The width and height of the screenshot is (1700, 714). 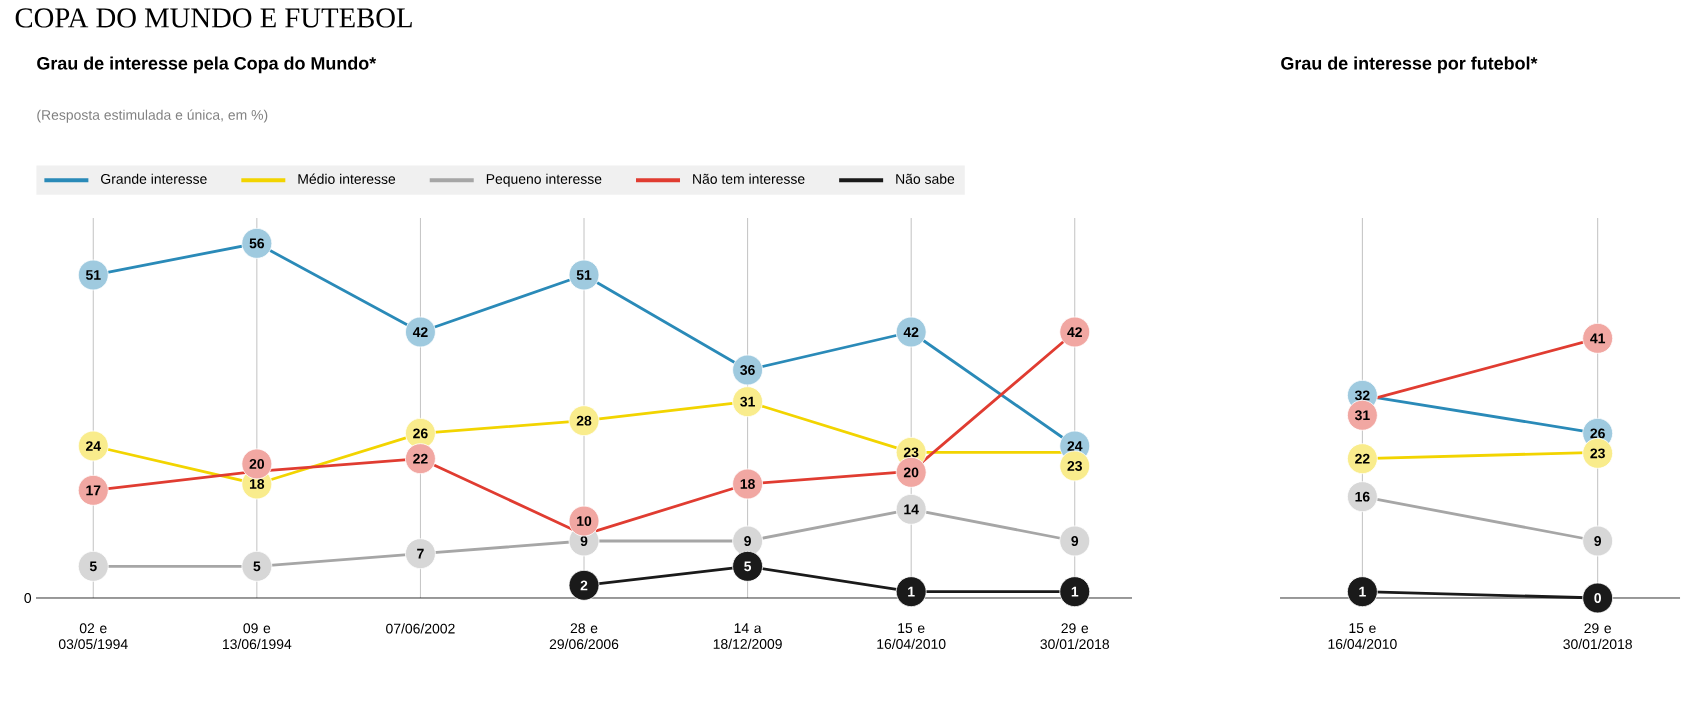 I want to click on chart-title: Grau de interesse por futebol*, so click(x=1409, y=65).